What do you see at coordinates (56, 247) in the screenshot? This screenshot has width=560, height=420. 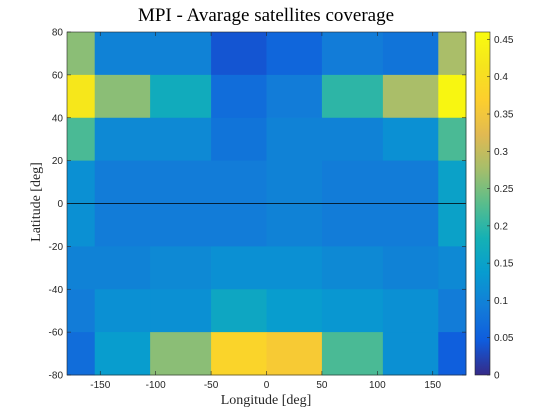 I see `y-tick-label: -20` at bounding box center [56, 247].